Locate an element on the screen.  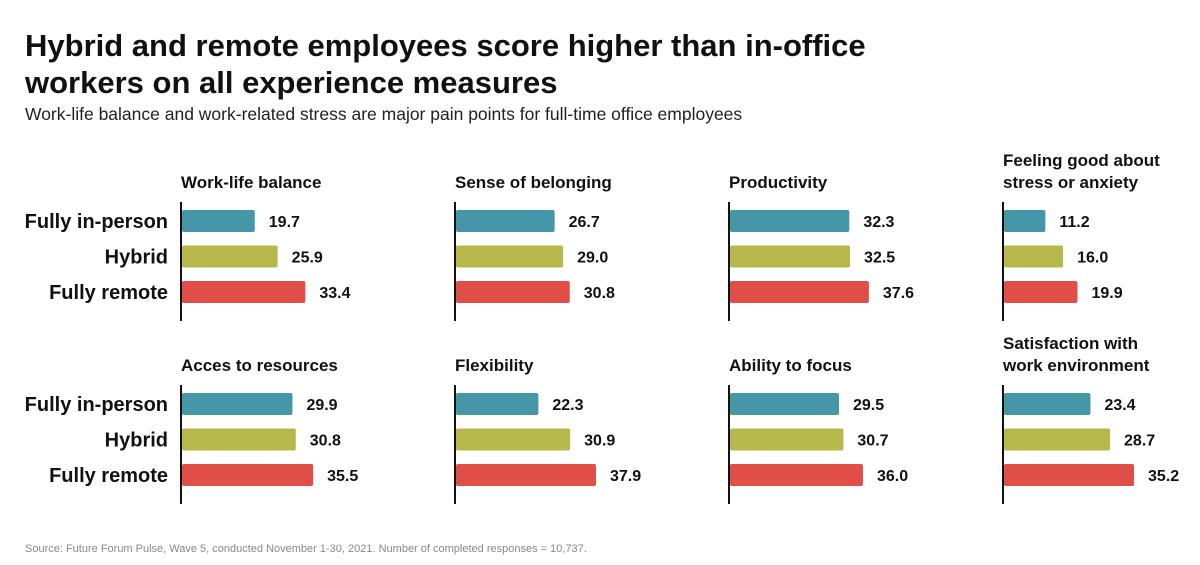
panel-title: Work-life balance is located at coordinates (251, 182).